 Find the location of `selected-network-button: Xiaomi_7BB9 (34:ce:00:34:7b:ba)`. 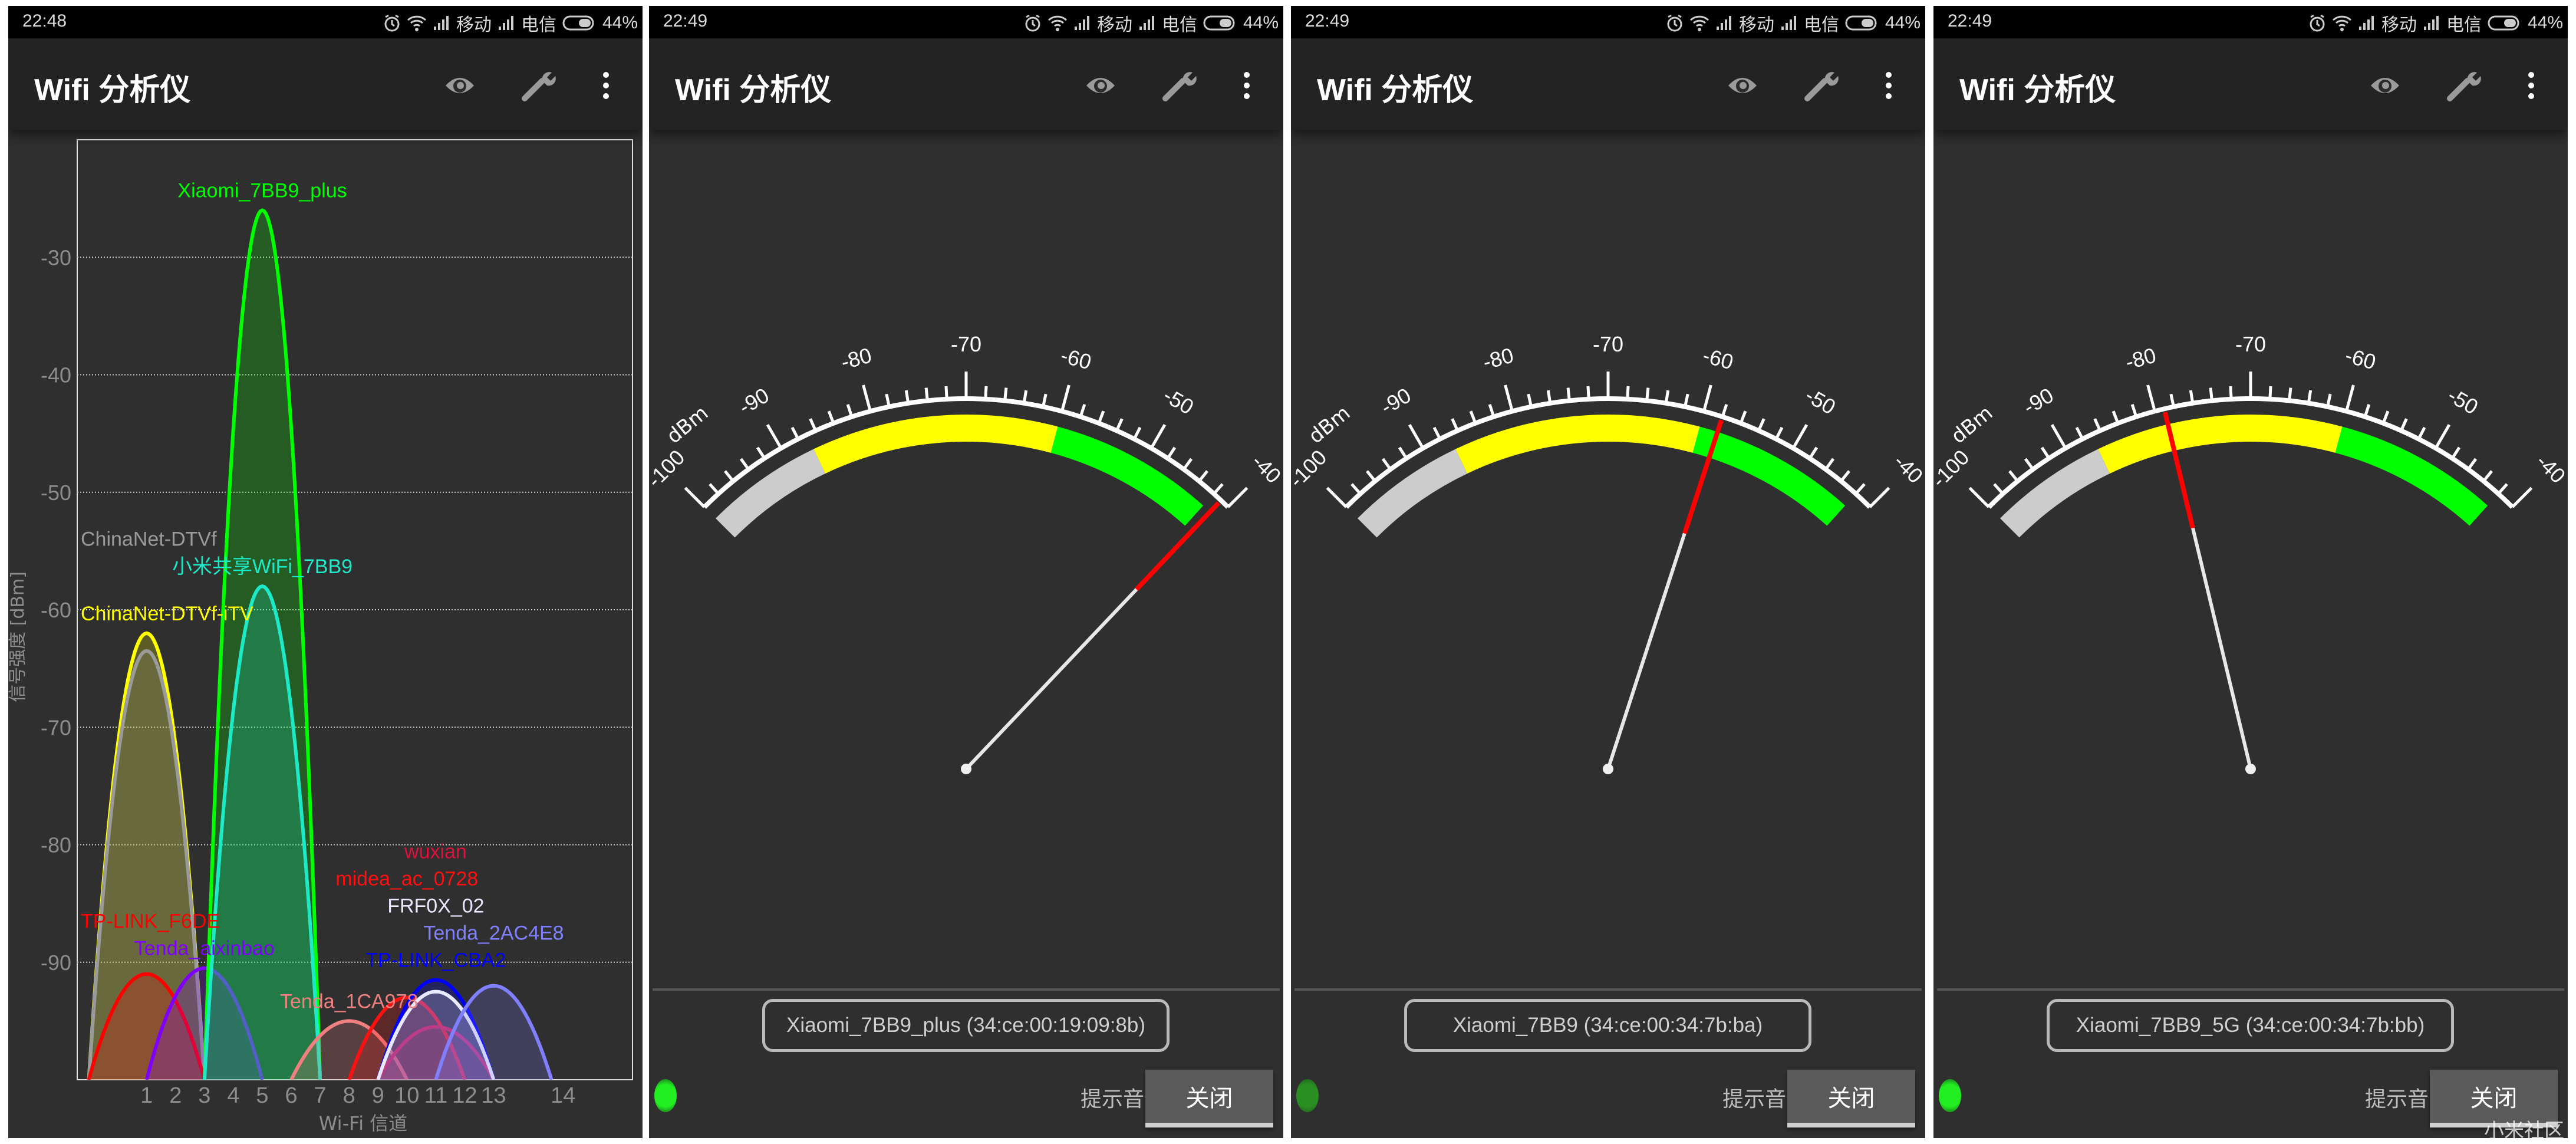

selected-network-button: Xiaomi_7BB9 (34:ce:00:34:7b:ba) is located at coordinates (1607, 1025).